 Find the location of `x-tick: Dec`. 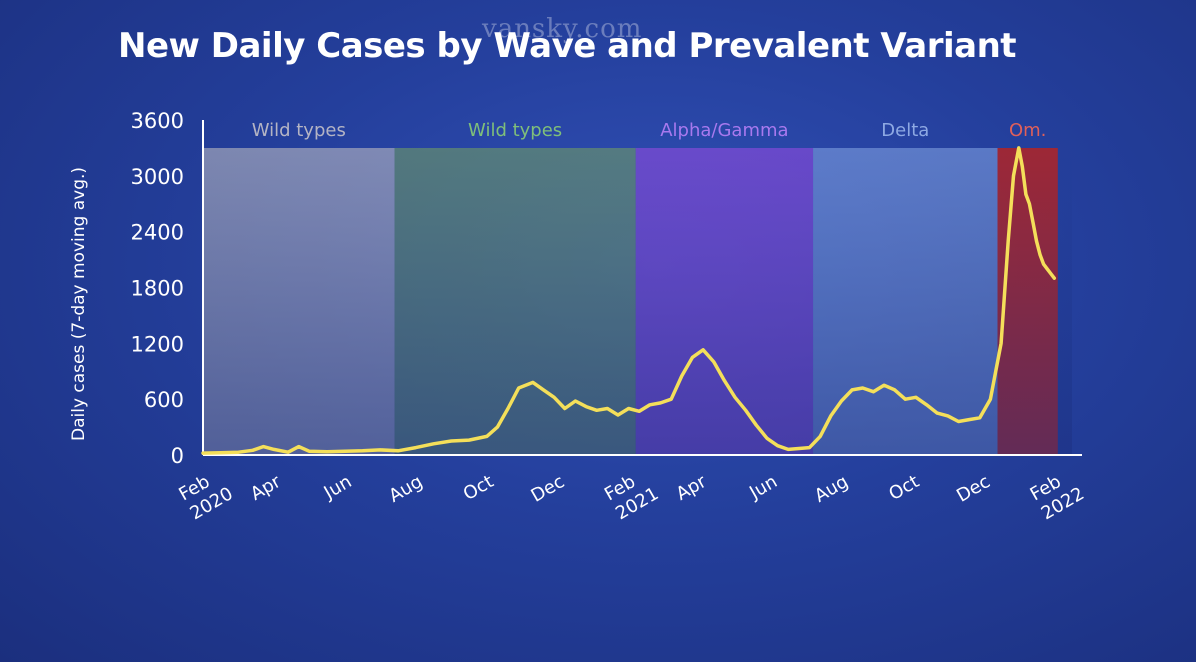

x-tick: Dec is located at coordinates (548, 489).